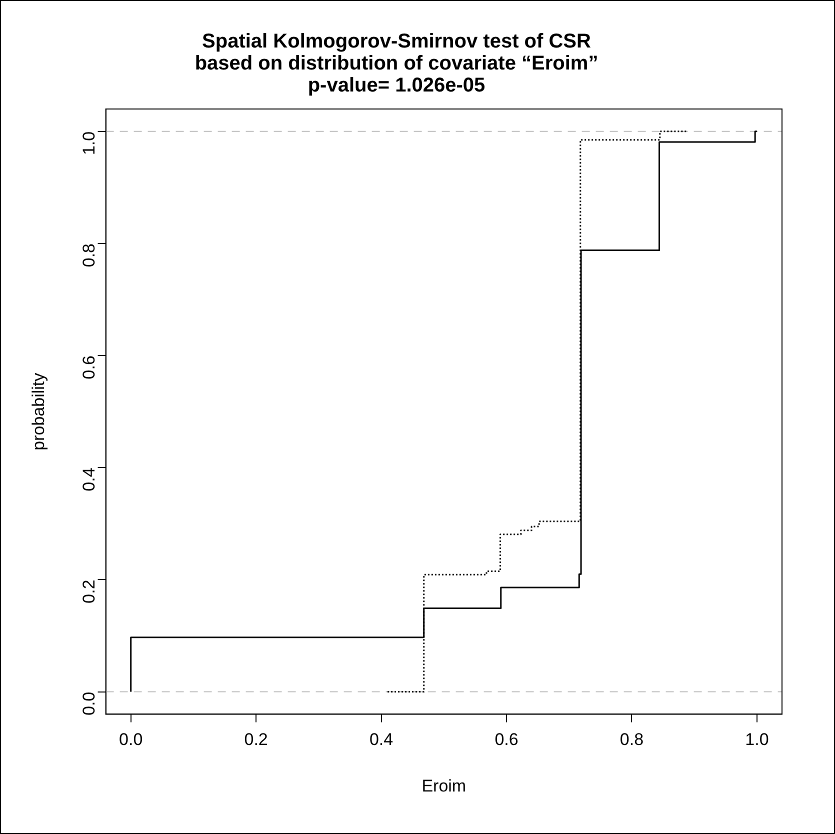  I want to click on x-axis-title: Eroim, so click(444, 786).